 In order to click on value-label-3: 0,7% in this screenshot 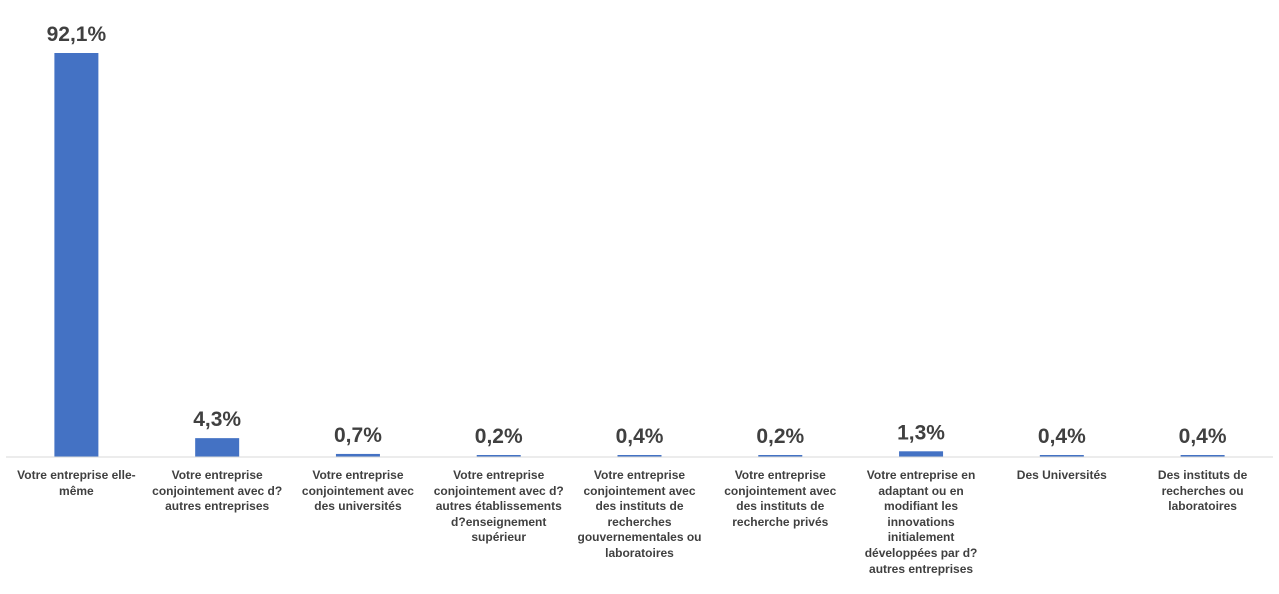, I will do `click(358, 435)`.